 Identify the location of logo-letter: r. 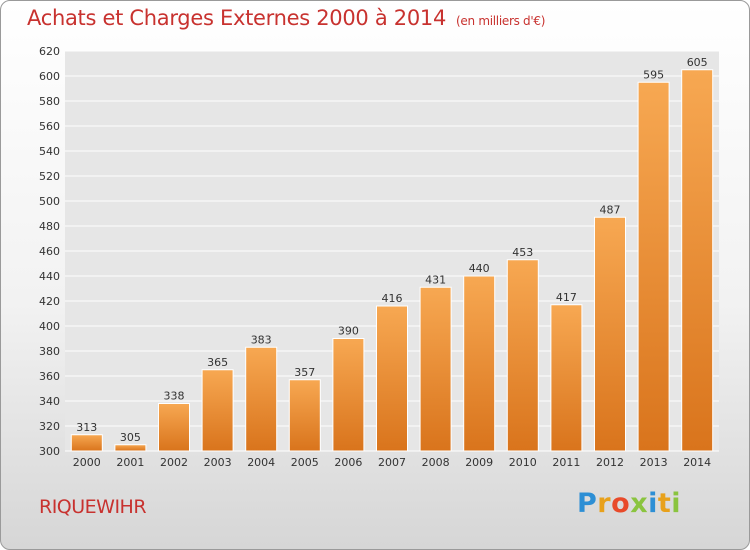
(604, 503).